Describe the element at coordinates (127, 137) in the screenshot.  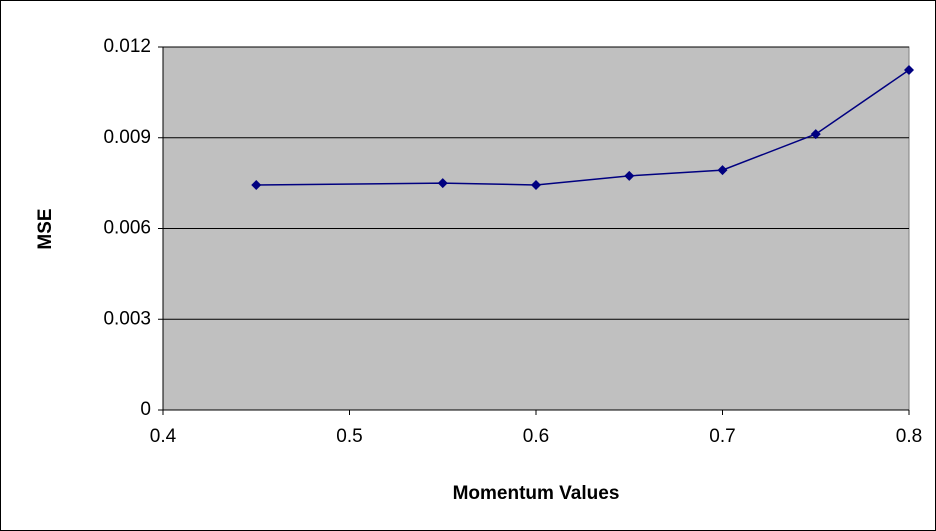
I see `y-tick-label: 0.009` at that location.